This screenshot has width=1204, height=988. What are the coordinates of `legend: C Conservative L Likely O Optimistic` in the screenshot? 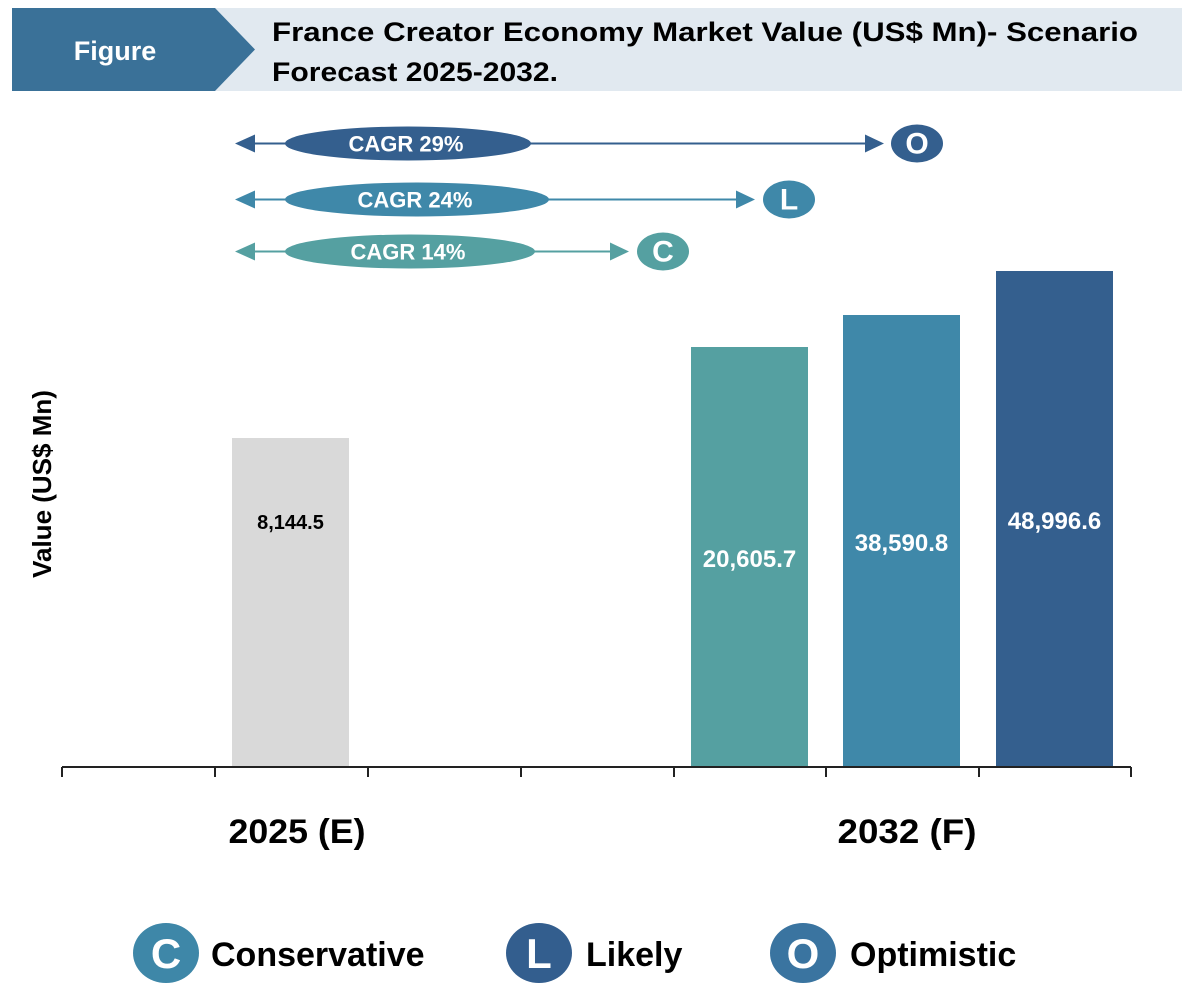 It's located at (574, 953).